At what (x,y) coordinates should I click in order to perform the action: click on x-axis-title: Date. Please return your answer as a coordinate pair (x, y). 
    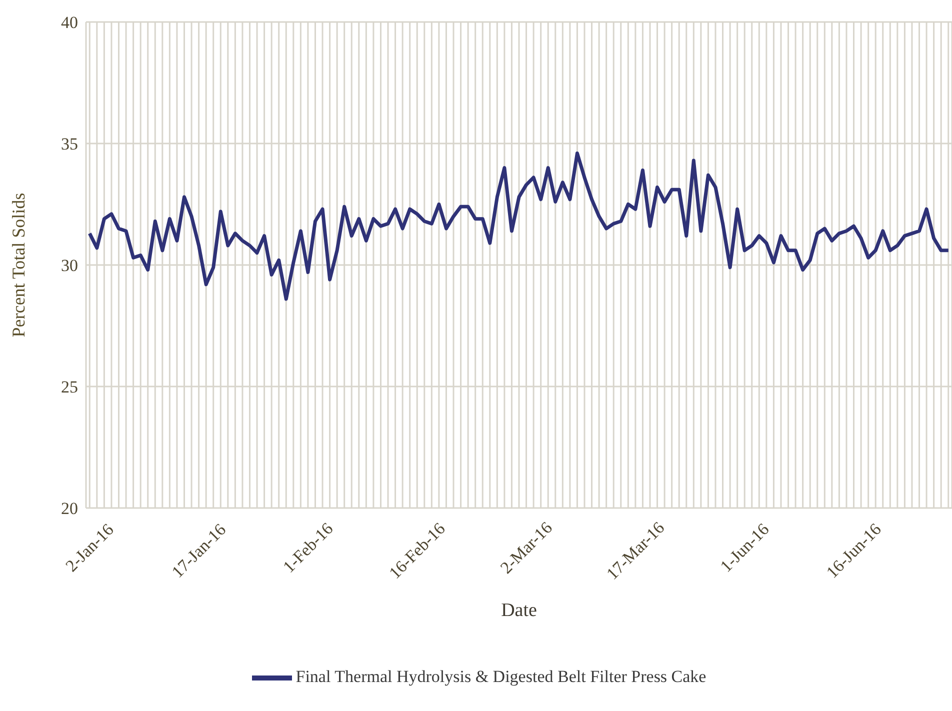
    Looking at the image, I should click on (519, 610).